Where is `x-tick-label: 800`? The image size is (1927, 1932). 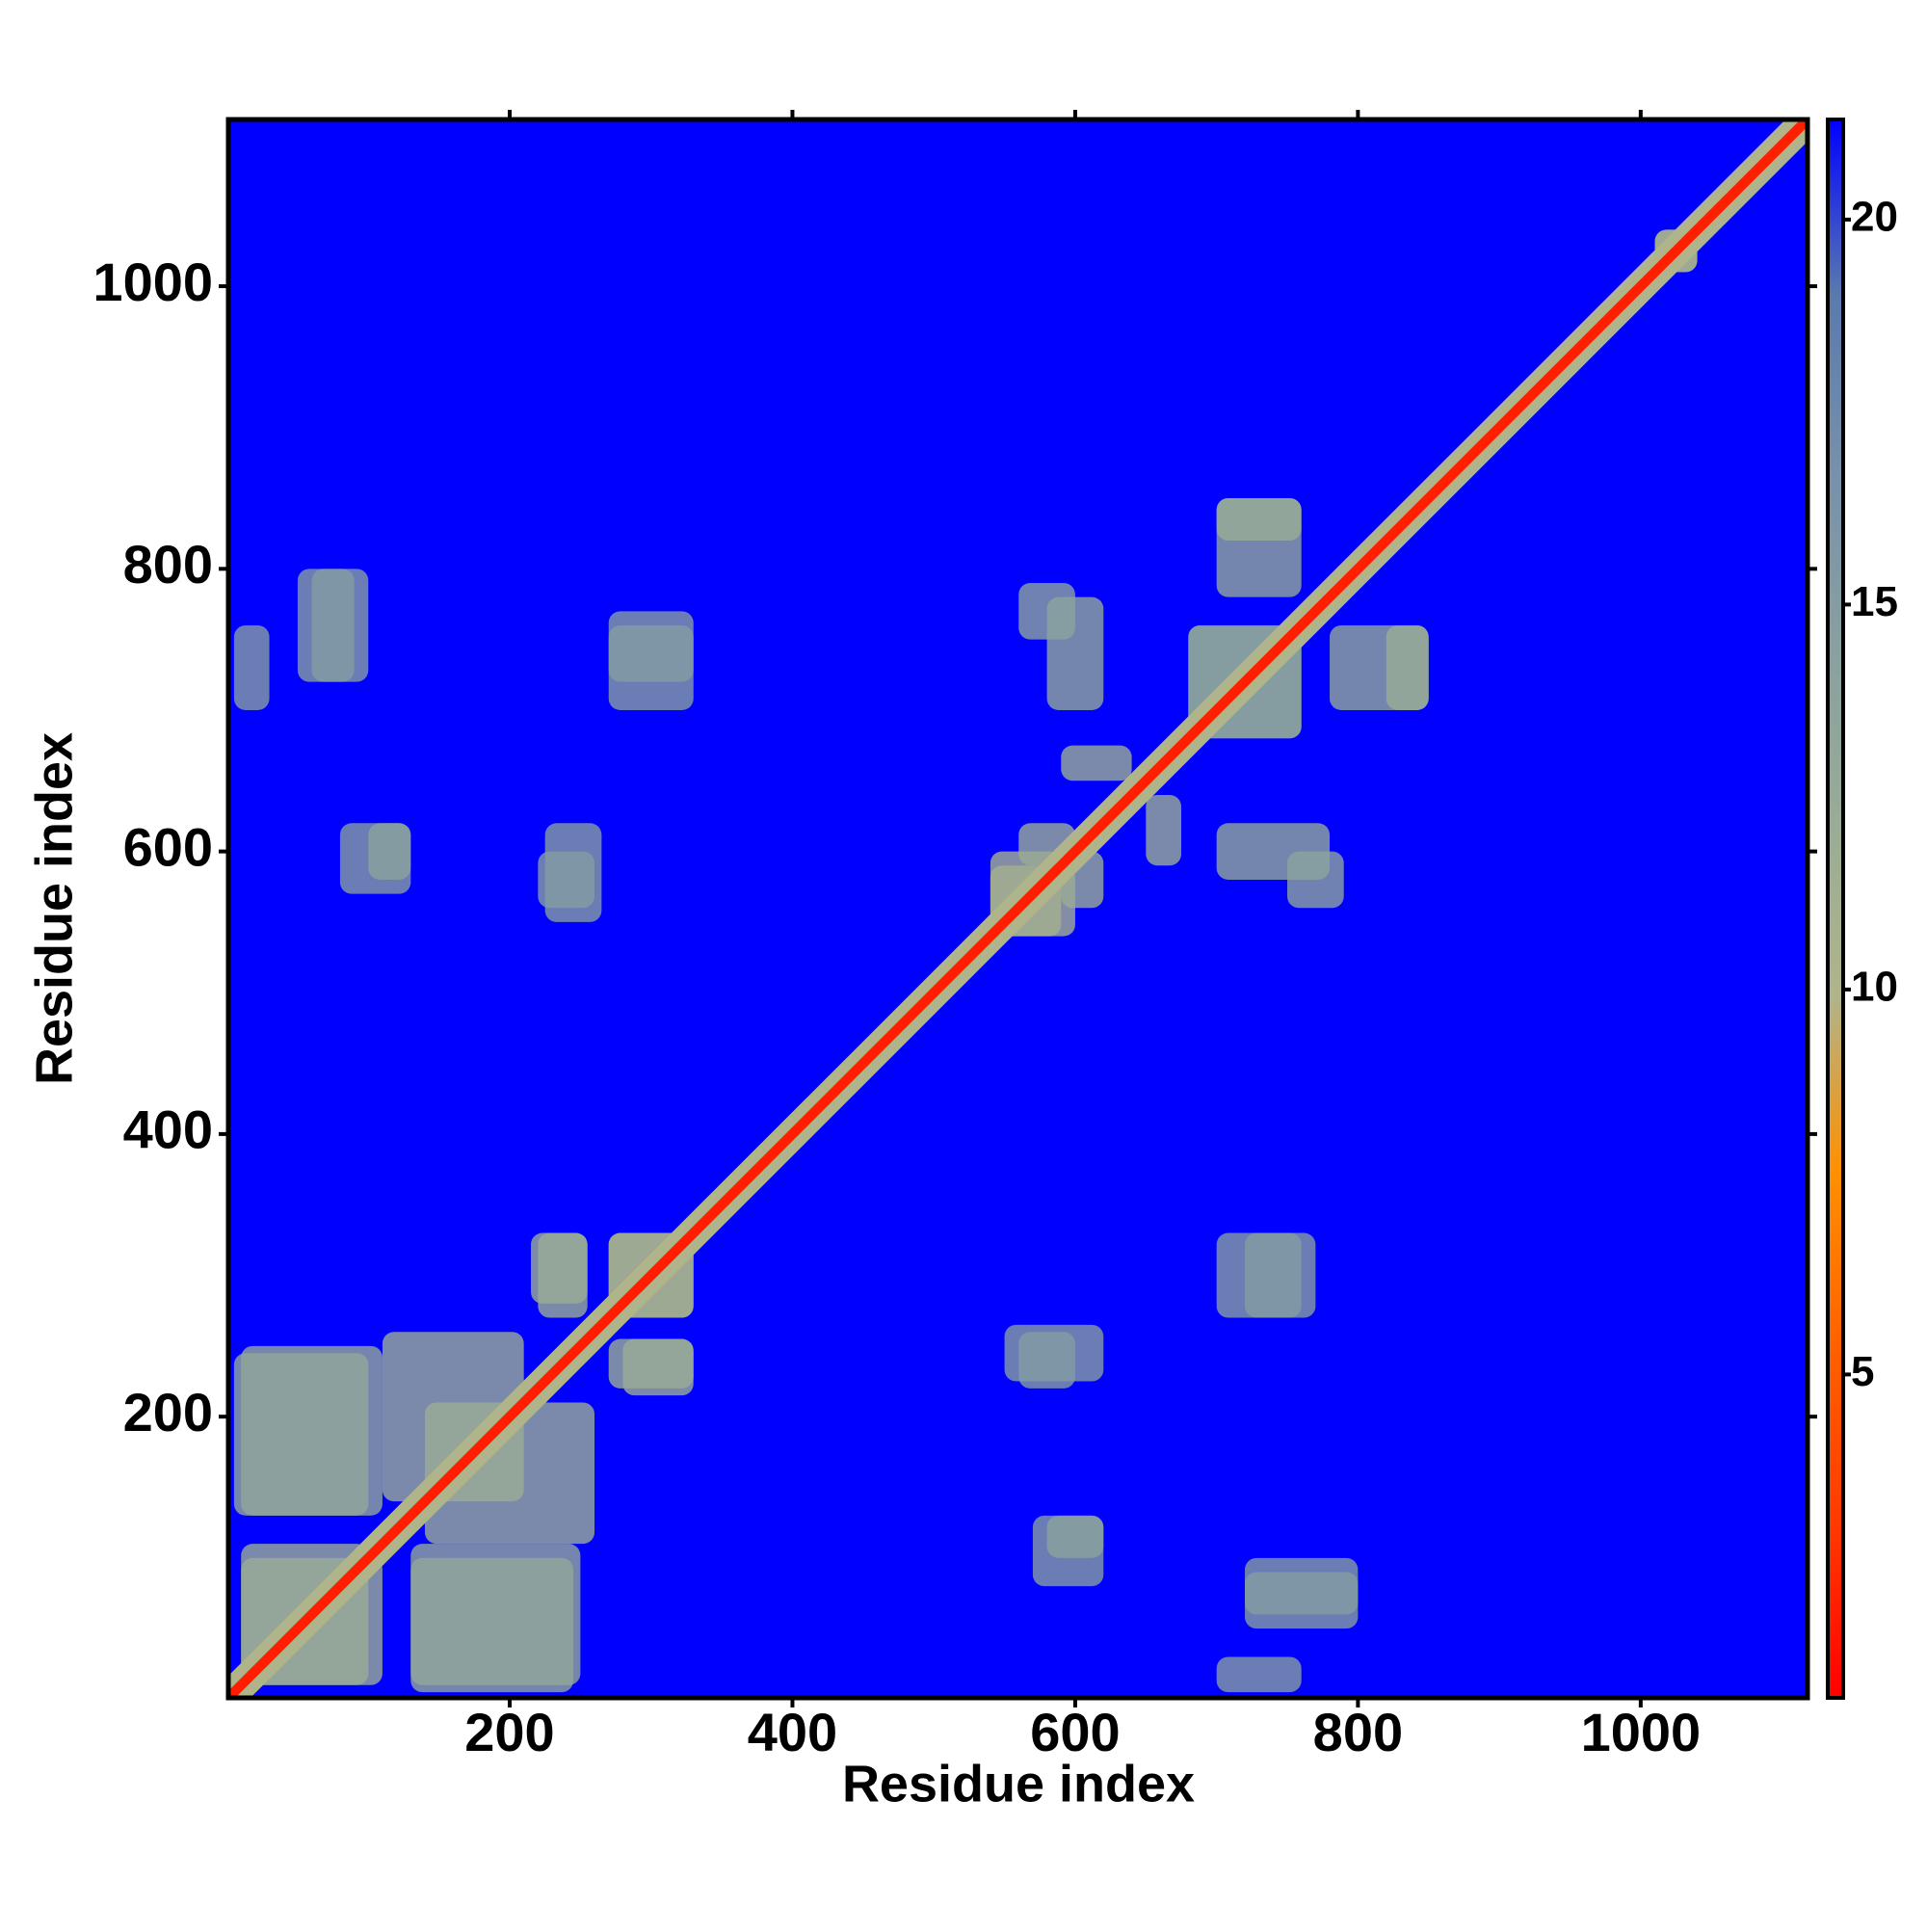 x-tick-label: 800 is located at coordinates (1358, 1732).